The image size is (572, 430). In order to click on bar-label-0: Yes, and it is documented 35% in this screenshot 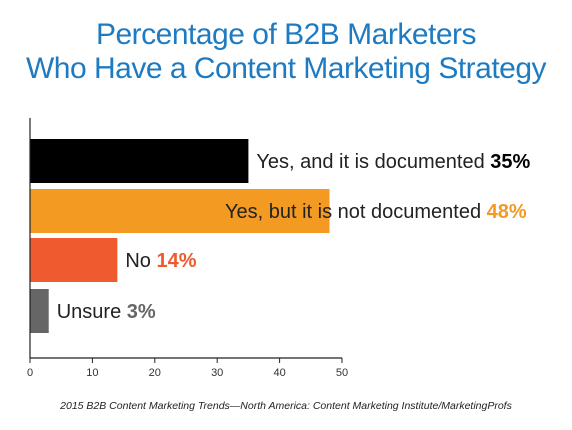, I will do `click(393, 162)`.